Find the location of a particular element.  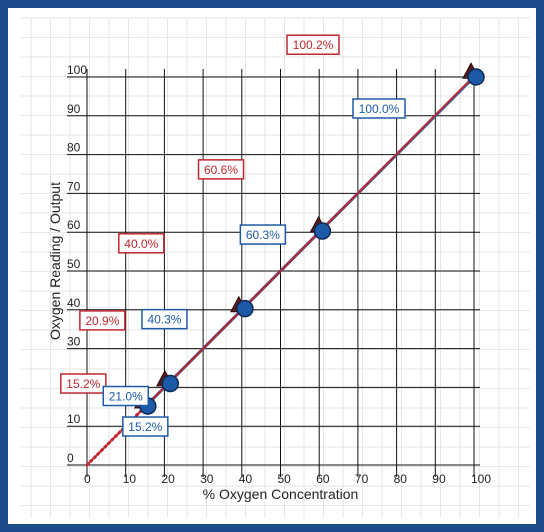

x-tick-label: 40 is located at coordinates (246, 479).